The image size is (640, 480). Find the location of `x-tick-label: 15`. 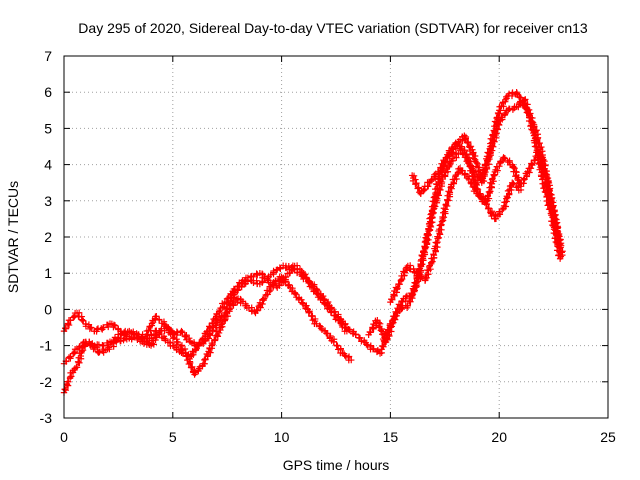

x-tick-label: 15 is located at coordinates (391, 437).